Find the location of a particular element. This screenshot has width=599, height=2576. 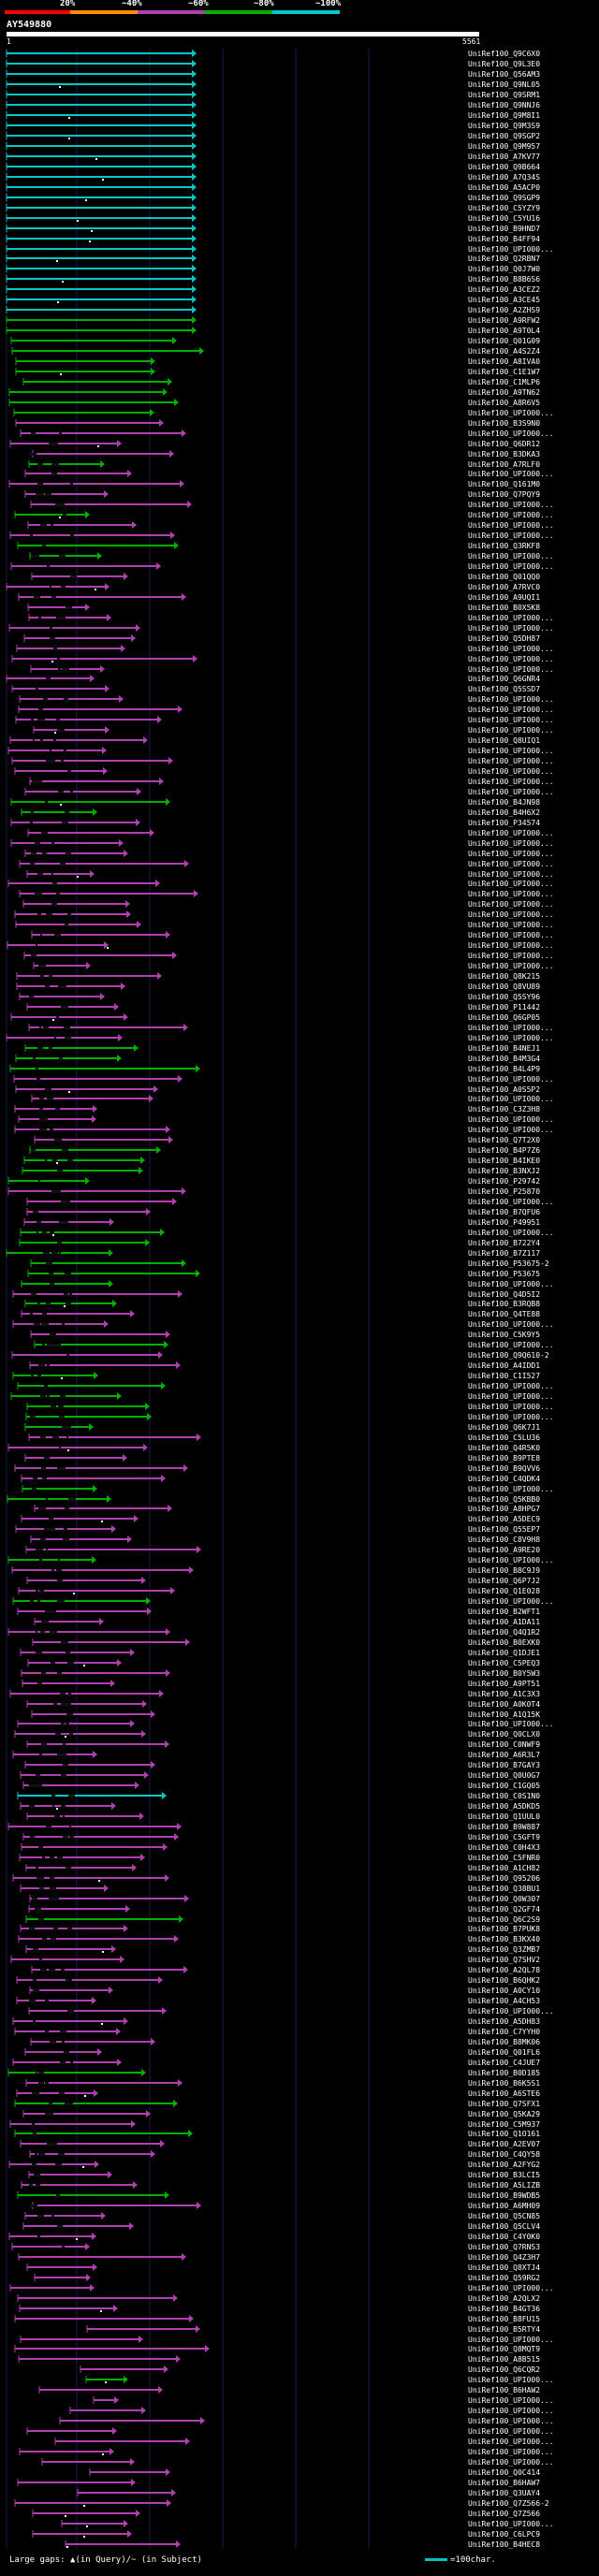

hit-label: UniRef100_Q4D5I2 is located at coordinates (504, 1294).